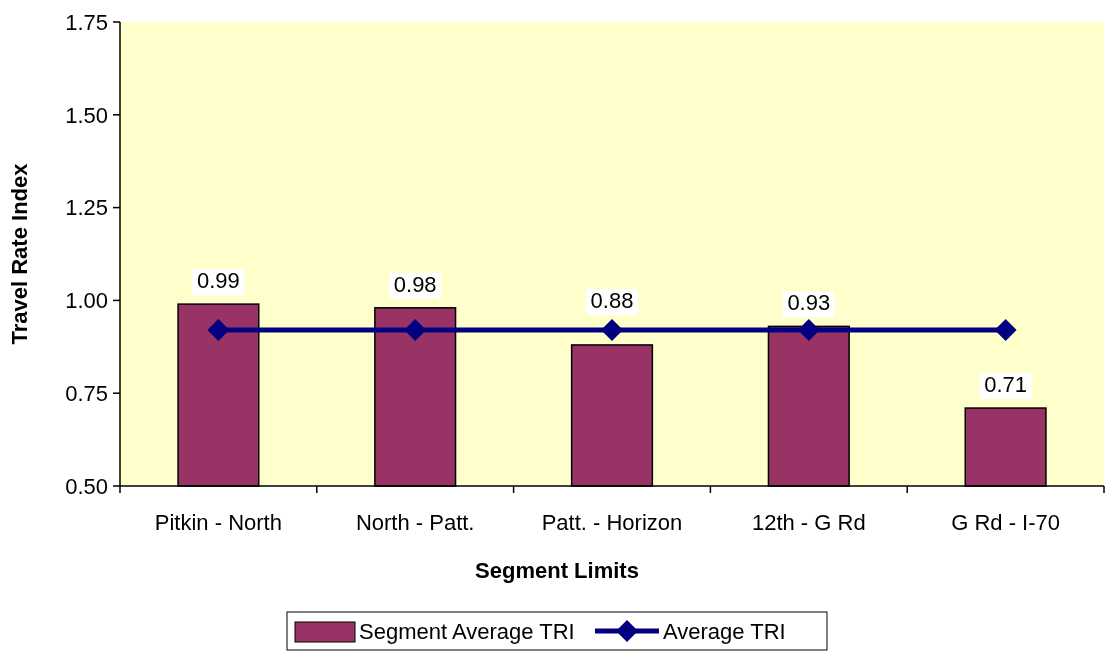  Describe the element at coordinates (86, 208) in the screenshot. I see `y-tick-label: 1.25` at that location.